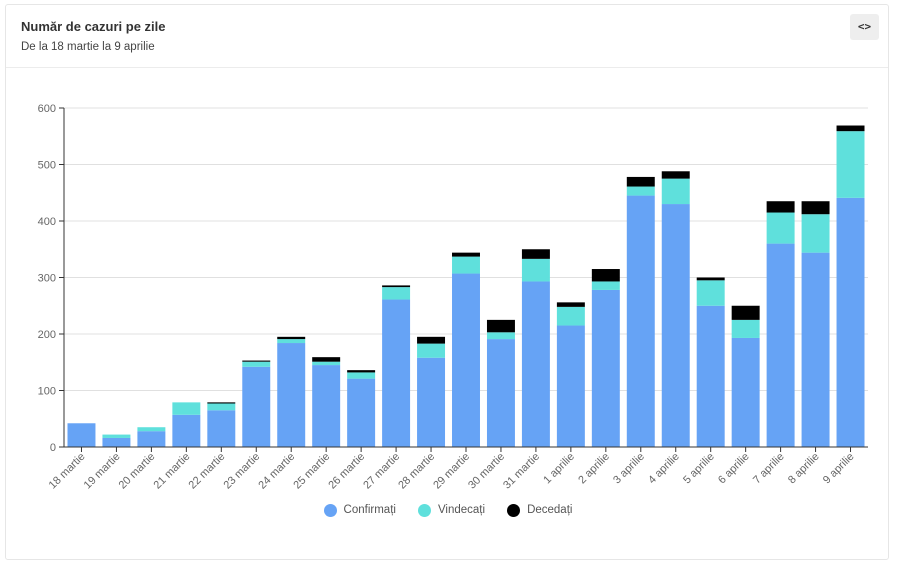 The width and height of the screenshot is (900, 567). I want to click on chart-title: Număr de cazuri pe zile, so click(93, 26).